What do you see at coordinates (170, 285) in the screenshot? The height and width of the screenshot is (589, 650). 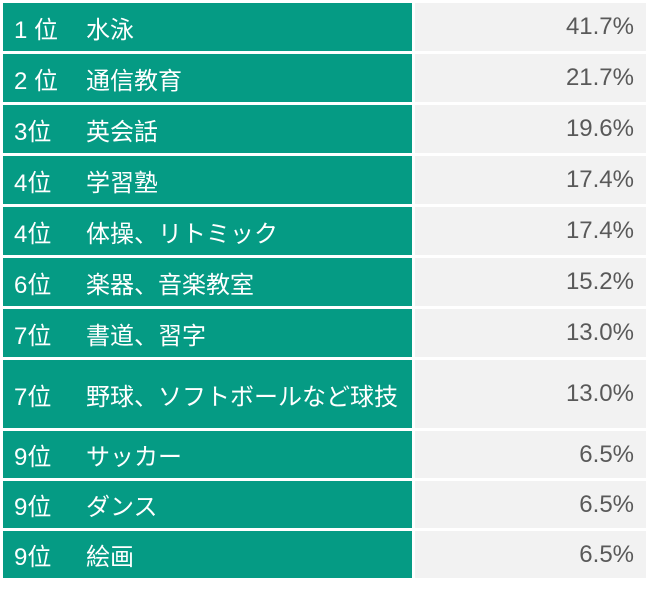 I see `activity-label: 楽器、音楽教室` at bounding box center [170, 285].